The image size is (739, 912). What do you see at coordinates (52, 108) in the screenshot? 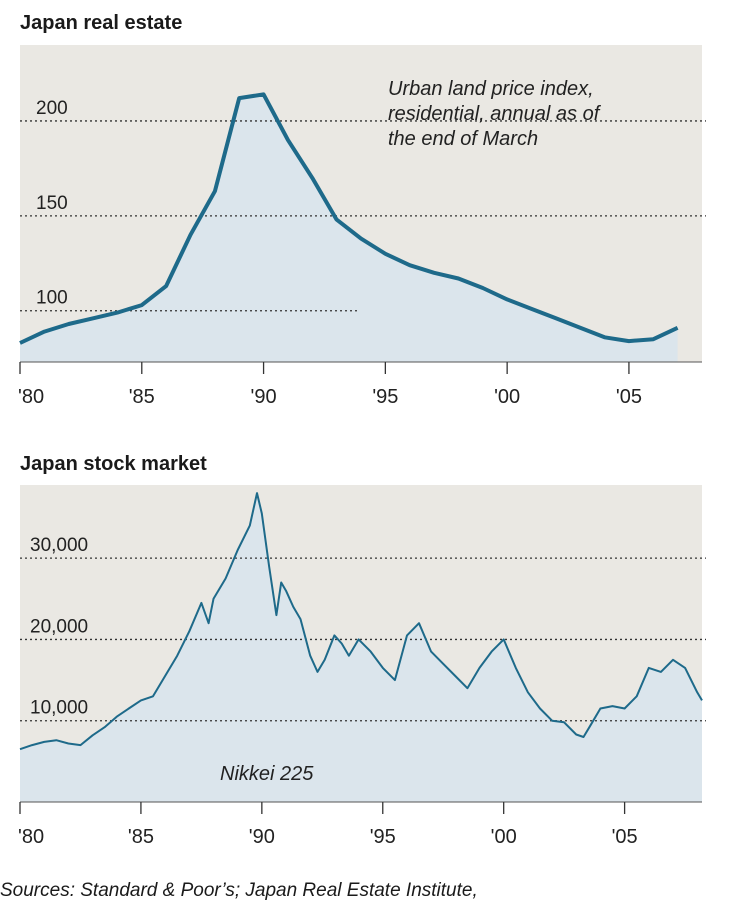
I see `y-tick-label: 200` at bounding box center [52, 108].